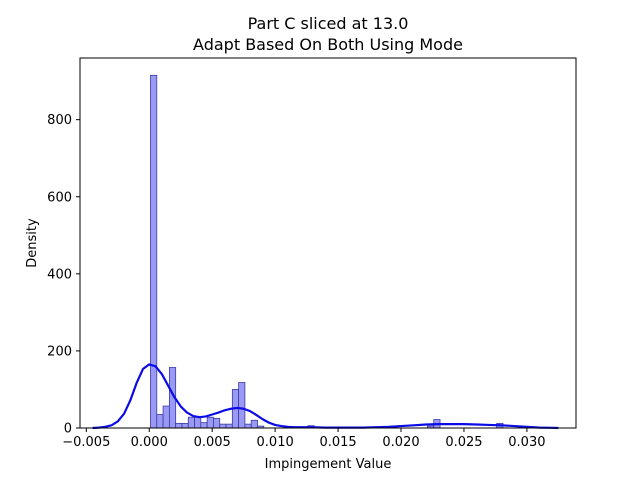 This screenshot has width=640, height=480. Describe the element at coordinates (400, 442) in the screenshot. I see `x-tick-label: 0.020` at that location.